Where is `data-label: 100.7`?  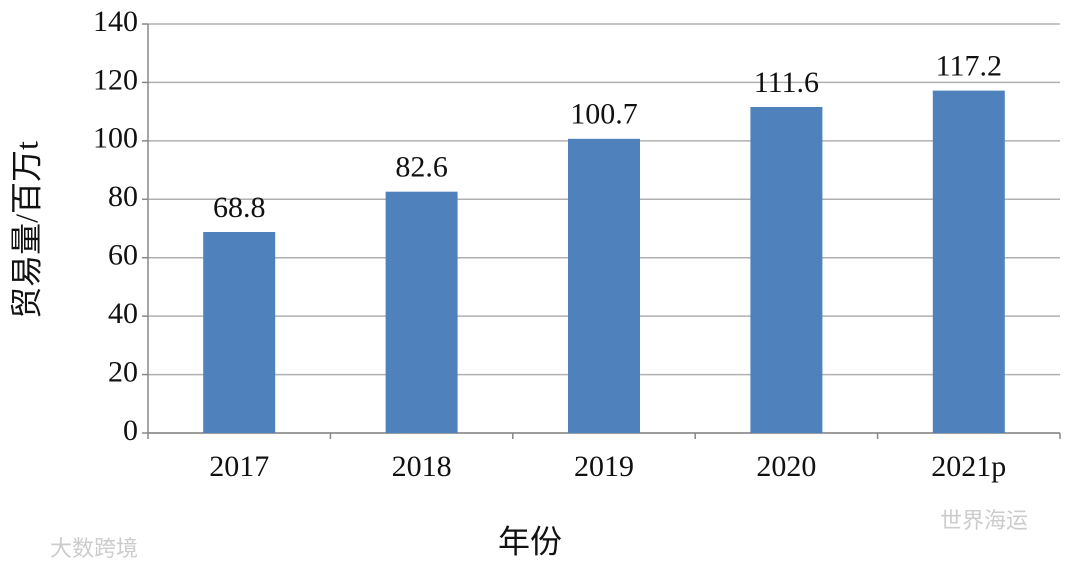
data-label: 100.7 is located at coordinates (604, 114).